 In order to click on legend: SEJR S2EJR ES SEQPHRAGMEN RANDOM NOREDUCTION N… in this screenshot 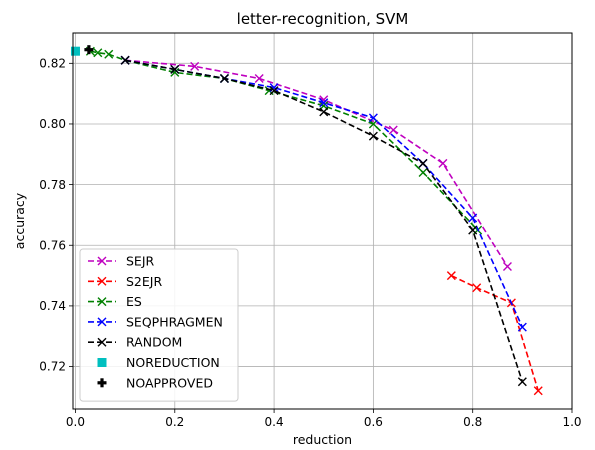, I will do `click(159, 325)`.